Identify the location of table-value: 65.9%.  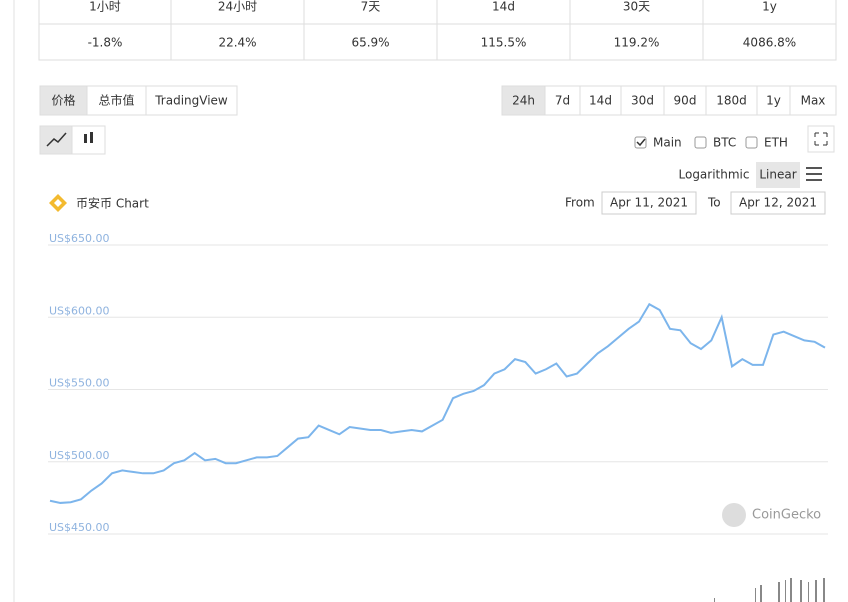
(370, 43).